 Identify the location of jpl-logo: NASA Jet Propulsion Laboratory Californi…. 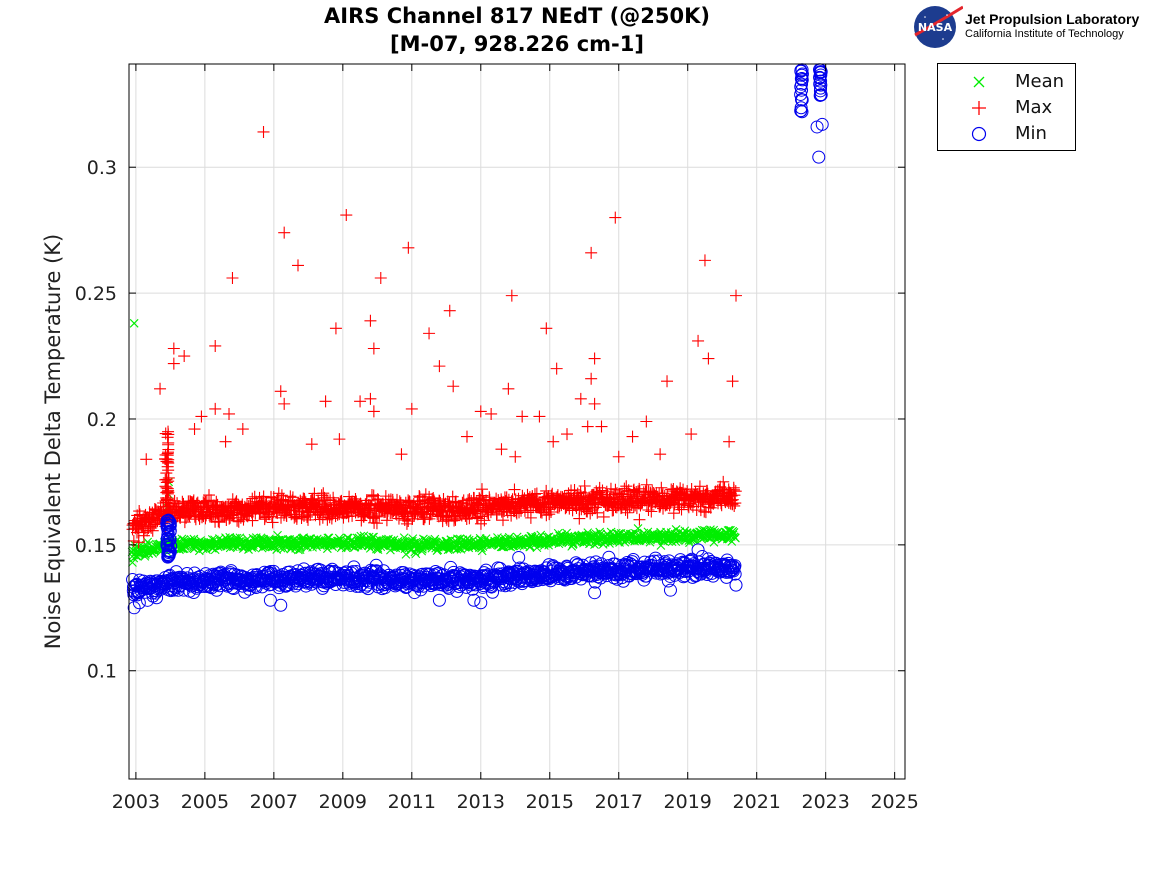
(1038, 27).